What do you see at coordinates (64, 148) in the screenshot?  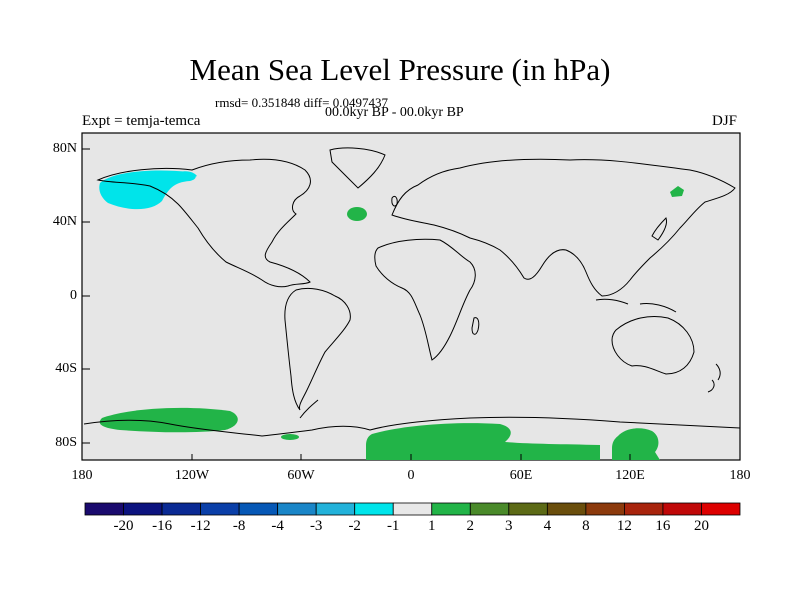 I see `lat-label-80n: 80N` at bounding box center [64, 148].